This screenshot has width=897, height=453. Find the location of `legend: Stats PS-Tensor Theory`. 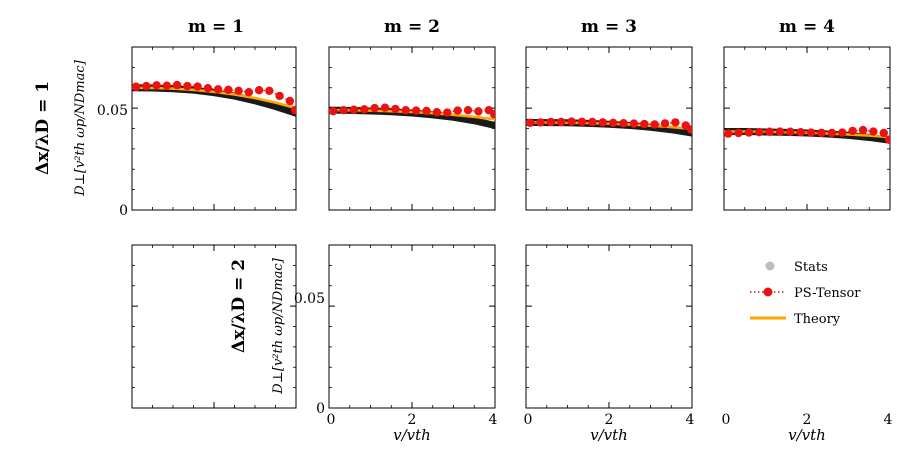

legend: Stats PS-Tensor Theory is located at coordinates (805, 293).